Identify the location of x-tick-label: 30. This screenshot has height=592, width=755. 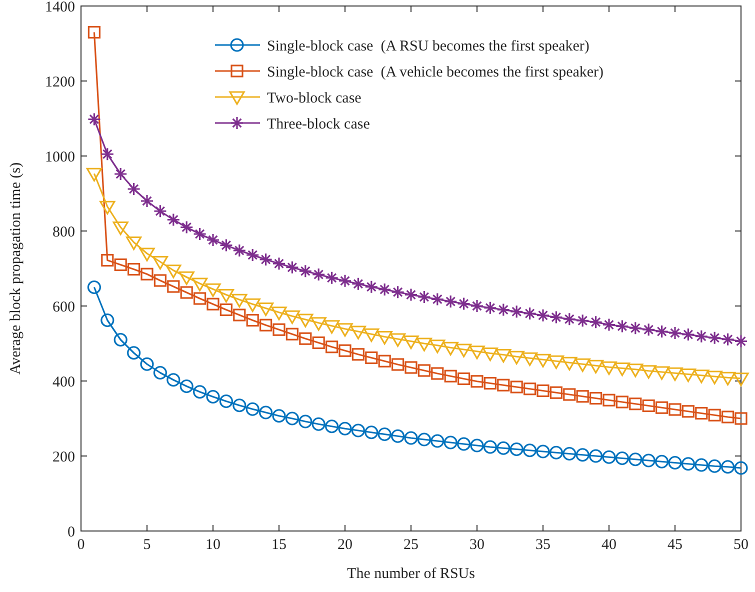
(477, 545).